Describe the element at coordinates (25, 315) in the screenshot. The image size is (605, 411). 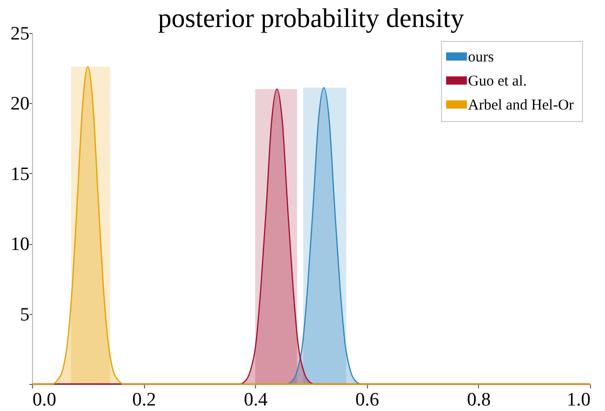
I see `y-tick-label: 5` at that location.